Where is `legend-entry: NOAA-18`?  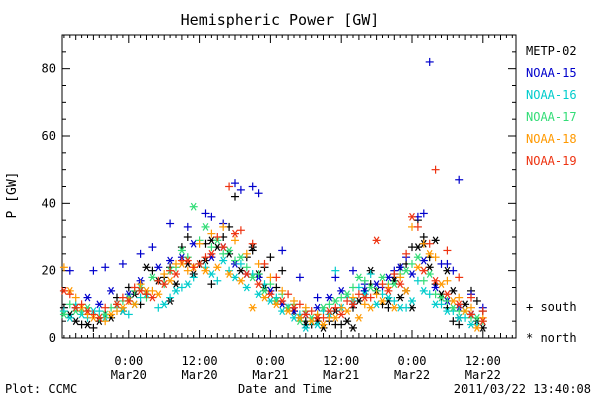
legend-entry: NOAA-18 is located at coordinates (551, 139).